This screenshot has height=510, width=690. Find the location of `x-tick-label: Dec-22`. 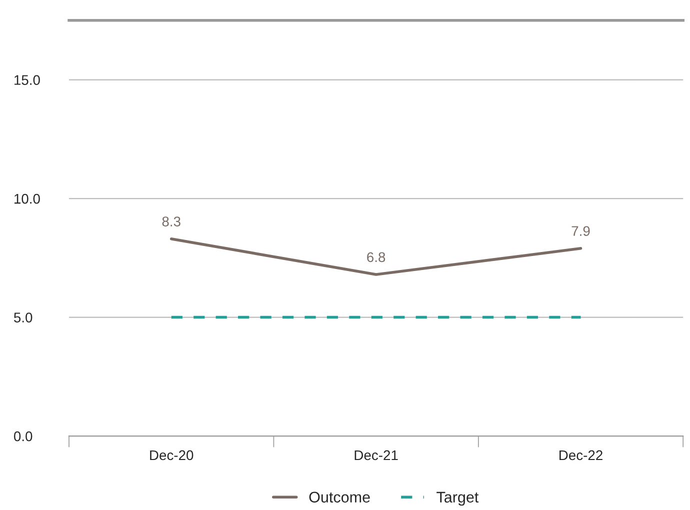

x-tick-label: Dec-22 is located at coordinates (581, 455).